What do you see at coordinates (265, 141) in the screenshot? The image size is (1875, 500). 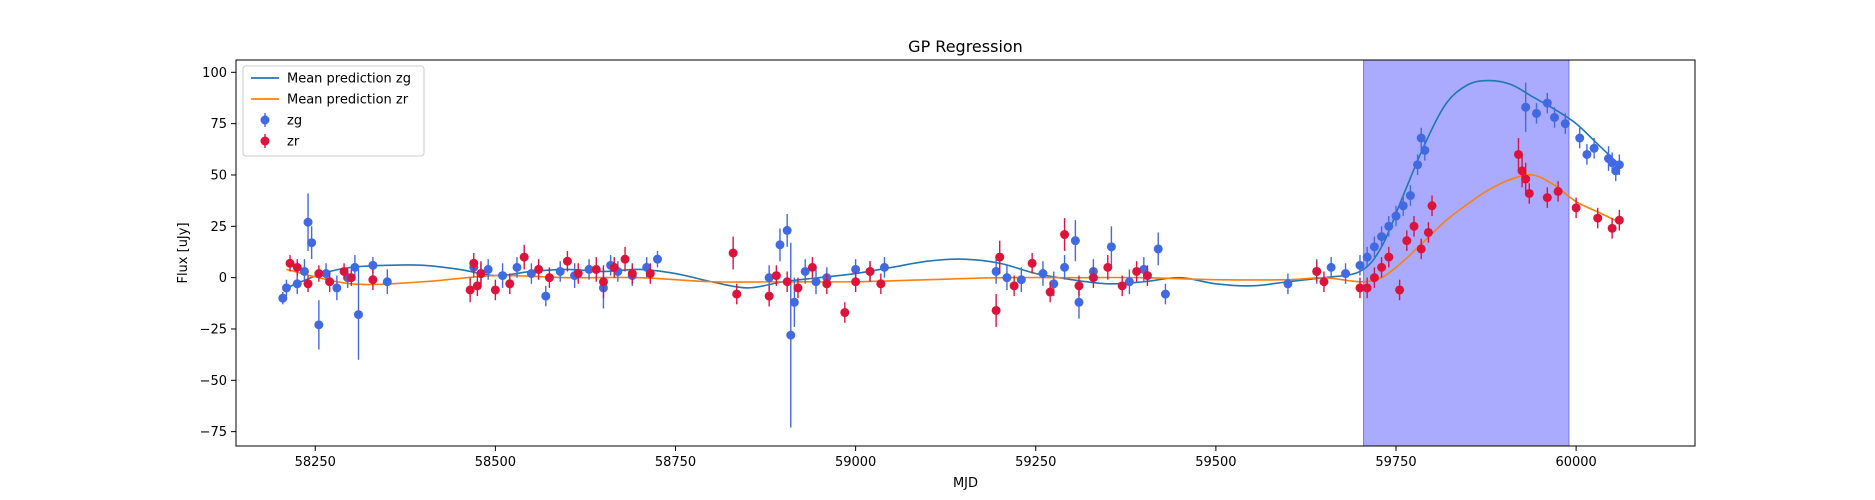 I see `legend-marker-swatch` at bounding box center [265, 141].